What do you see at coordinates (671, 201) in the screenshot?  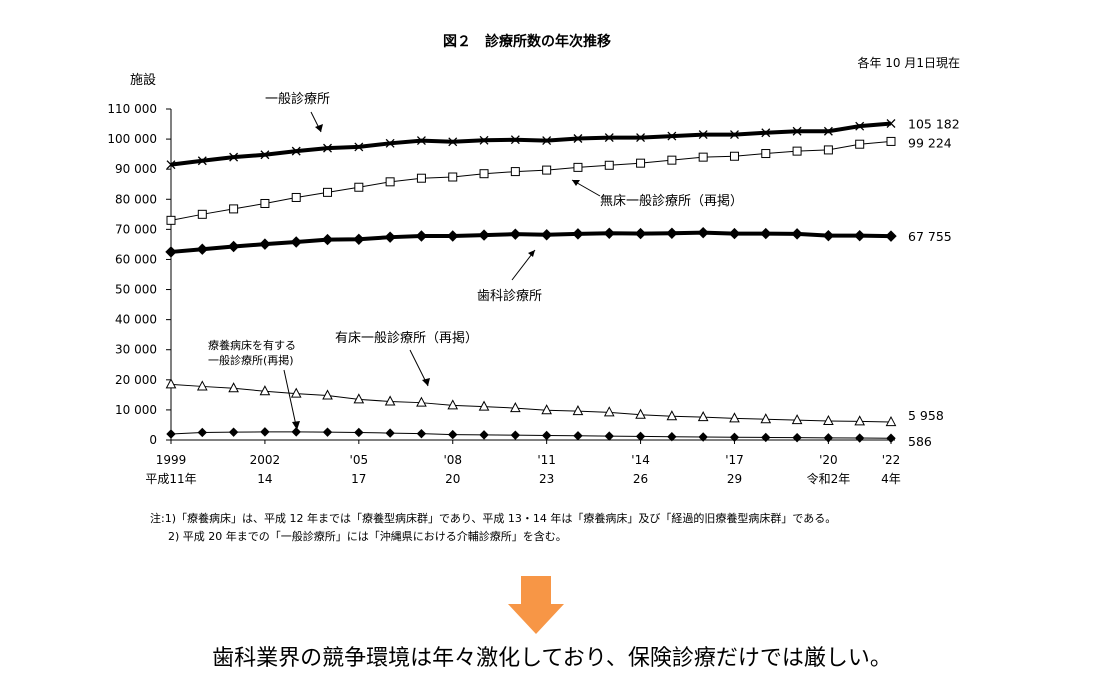 I see `annotation-no-bed-clinic: 無床一般診療所（再掲）` at bounding box center [671, 201].